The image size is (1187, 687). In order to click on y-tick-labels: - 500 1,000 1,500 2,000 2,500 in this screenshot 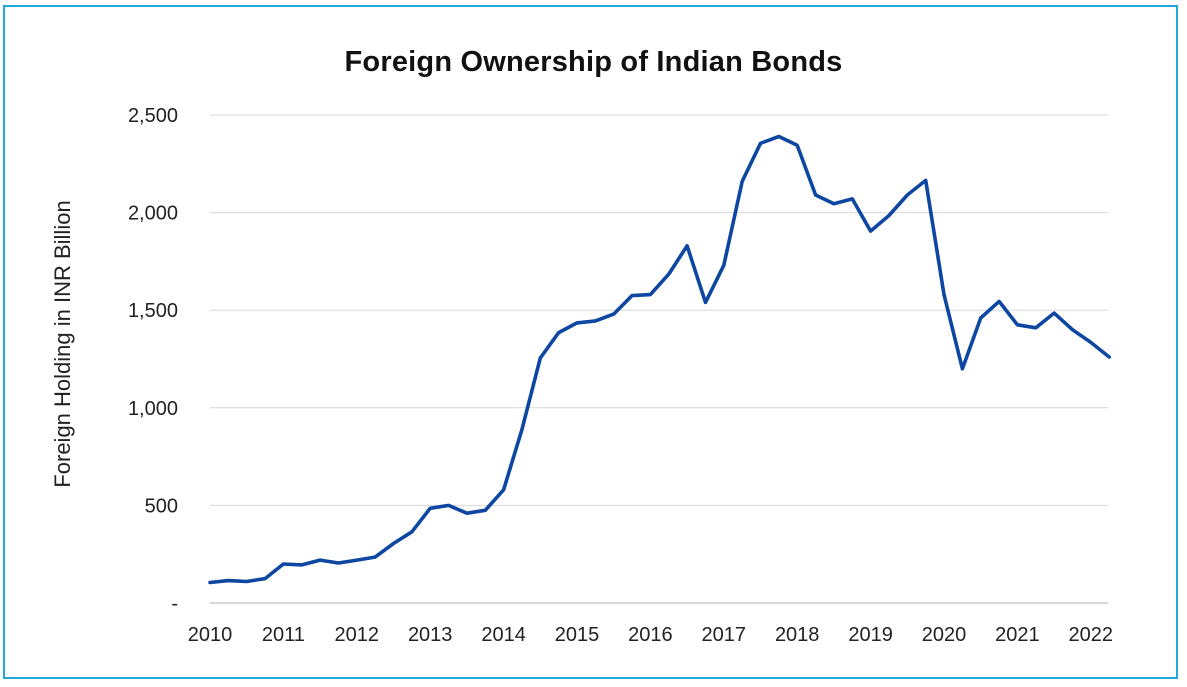, I will do `click(153, 360)`.